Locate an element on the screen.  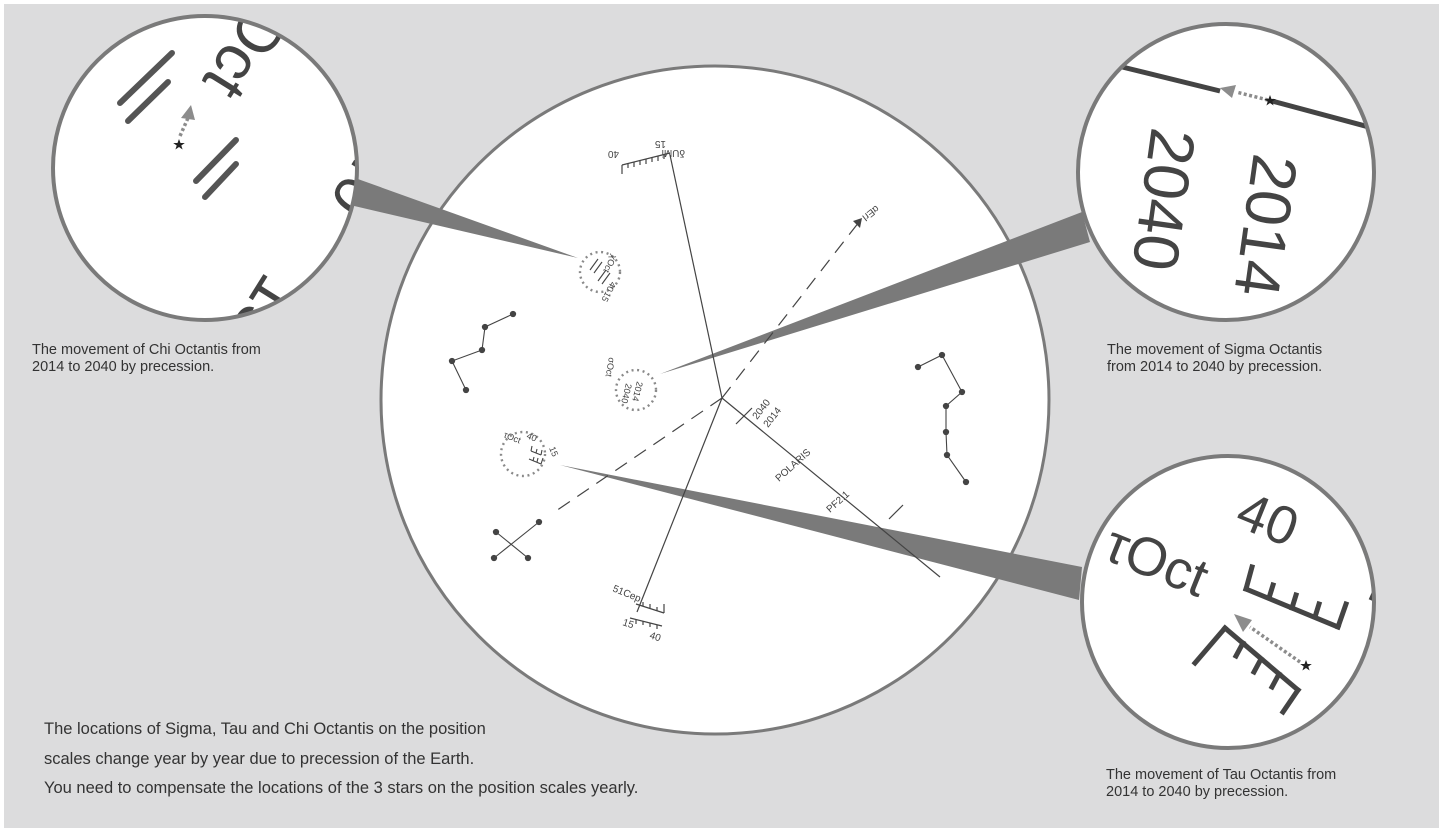
tau-callout-wedge is located at coordinates (821, 532).